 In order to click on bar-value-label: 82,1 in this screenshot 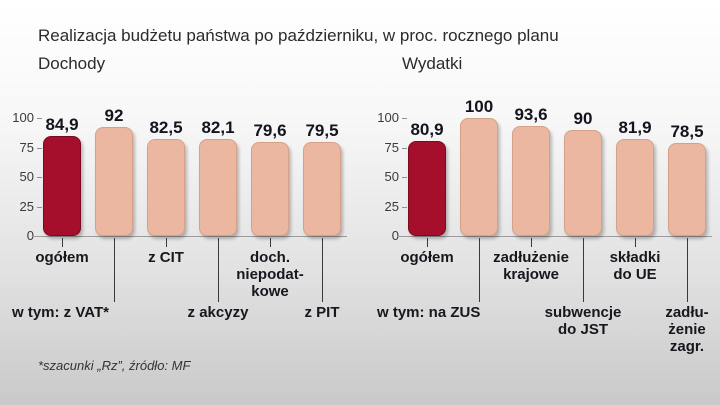, I will do `click(218, 127)`.